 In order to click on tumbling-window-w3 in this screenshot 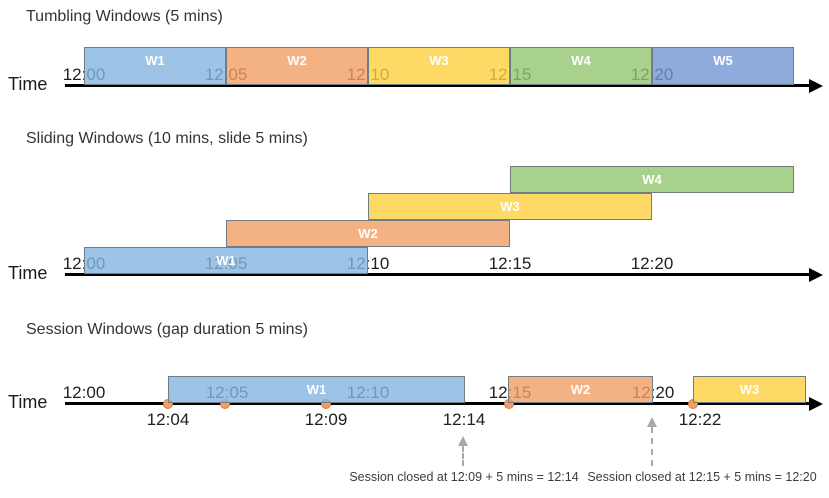, I will do `click(439, 66)`.